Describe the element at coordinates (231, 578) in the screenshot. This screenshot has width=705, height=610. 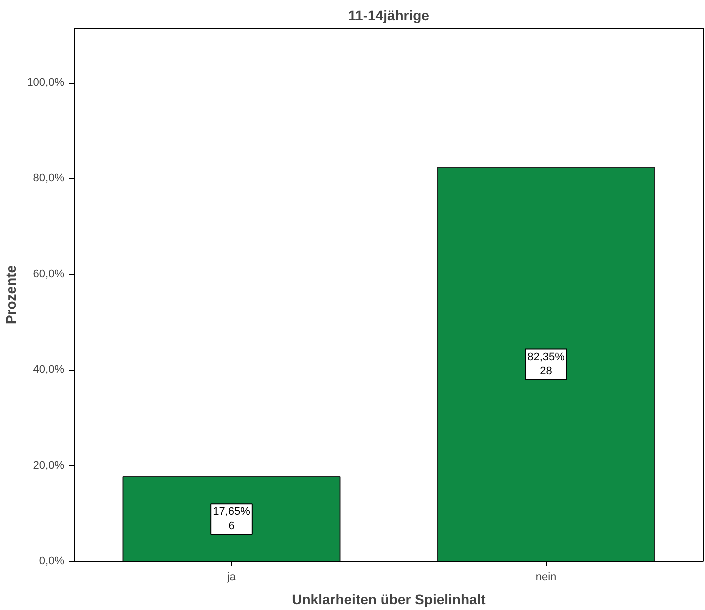
I see `x-tick-label: ja` at that location.